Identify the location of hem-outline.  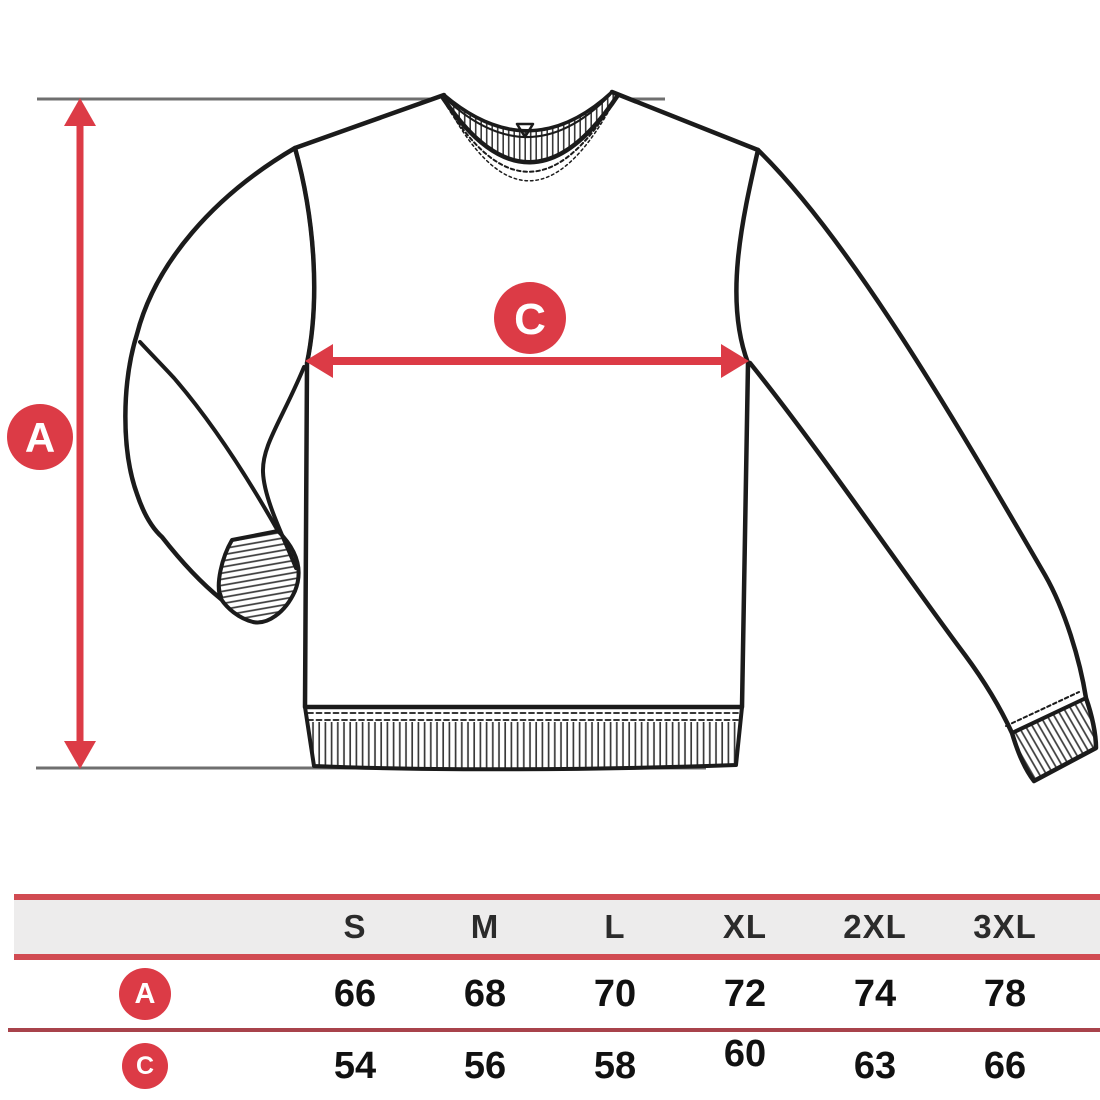
(523, 738).